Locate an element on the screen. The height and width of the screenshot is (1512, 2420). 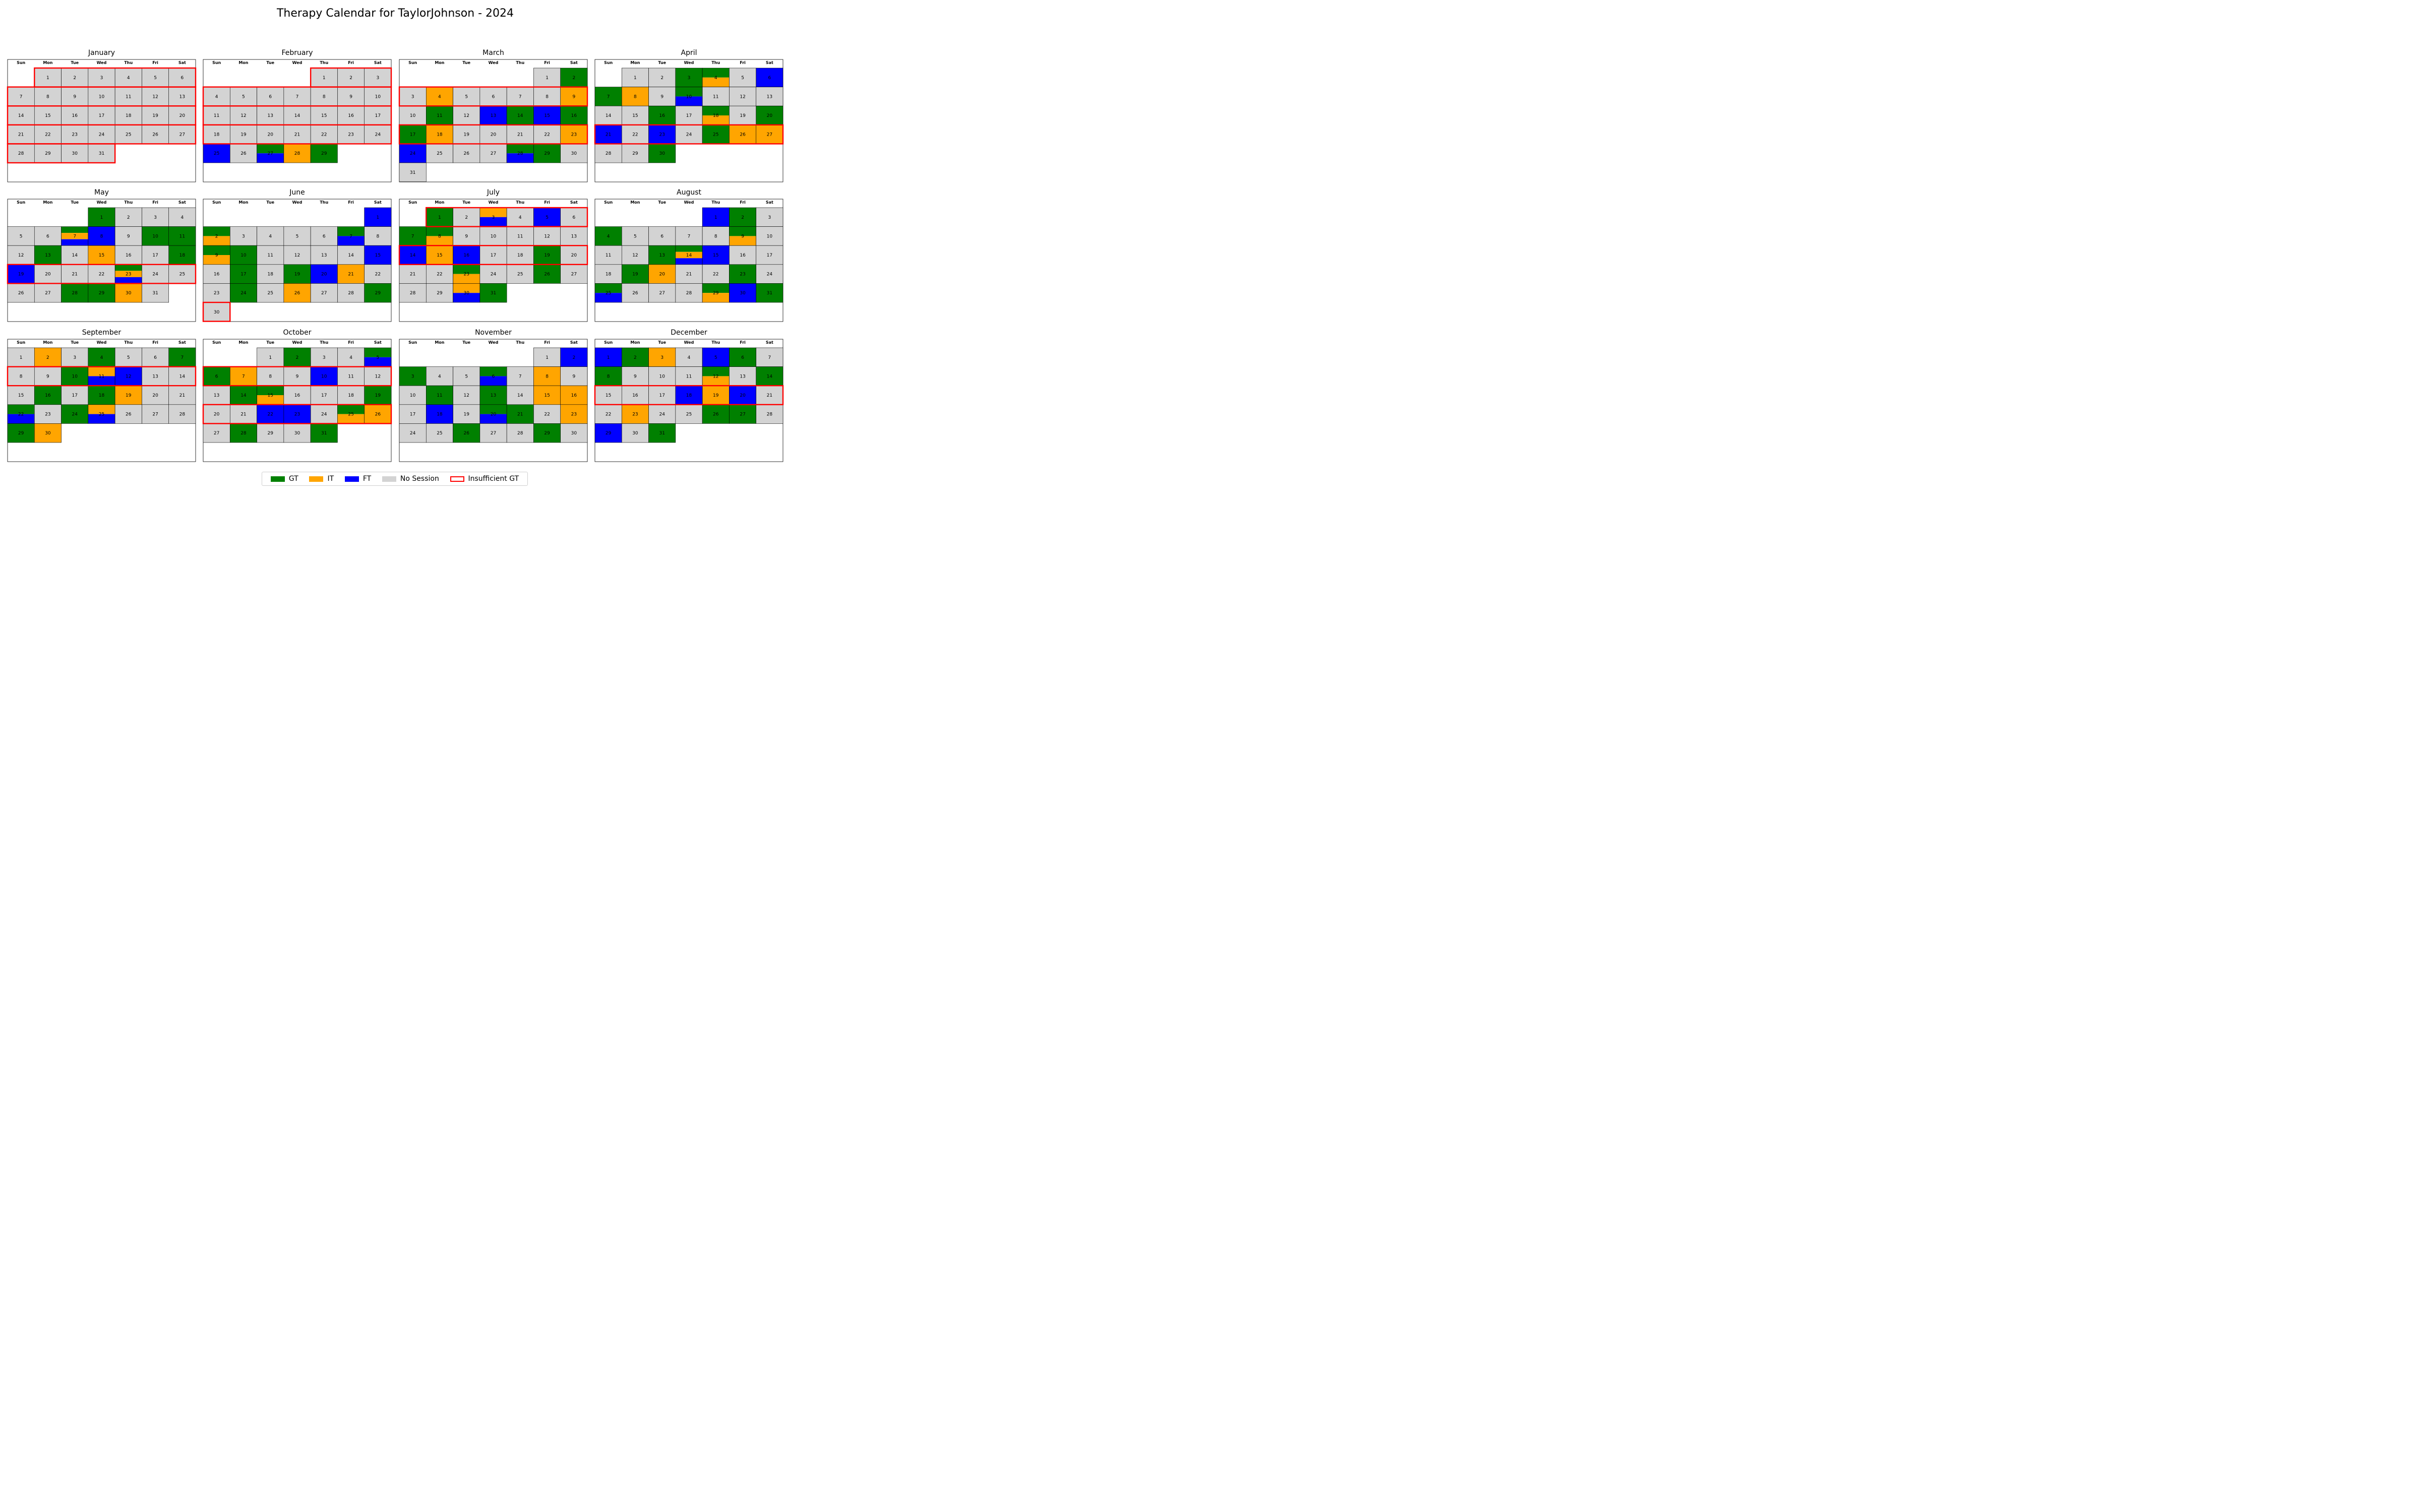
day-number: 14 is located at coordinates (689, 255).